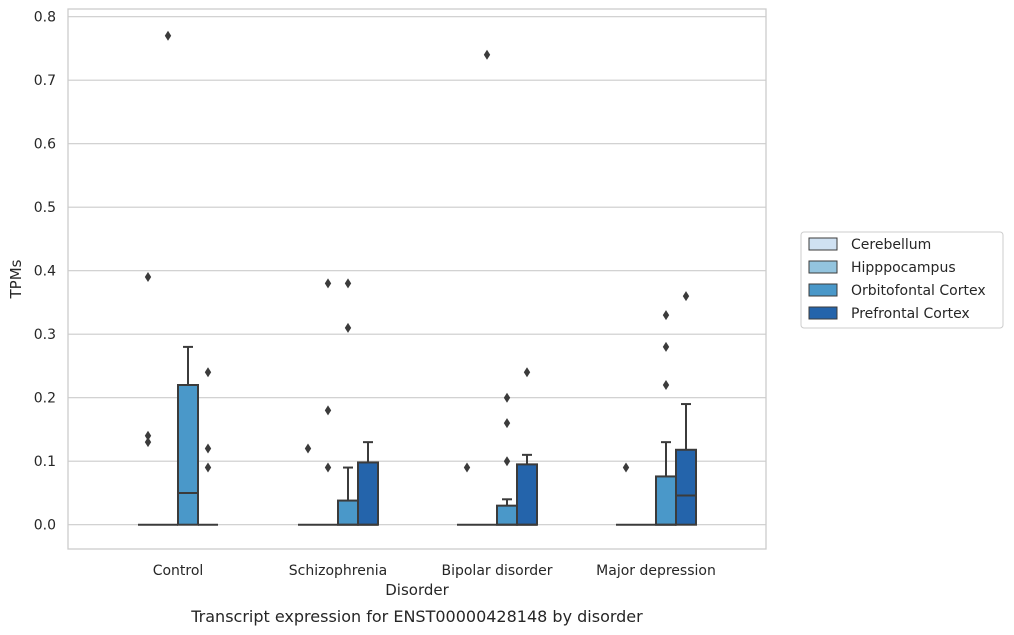 This screenshot has height=635, width=1014. I want to click on y-tick-label: 0.7, so click(45, 81).